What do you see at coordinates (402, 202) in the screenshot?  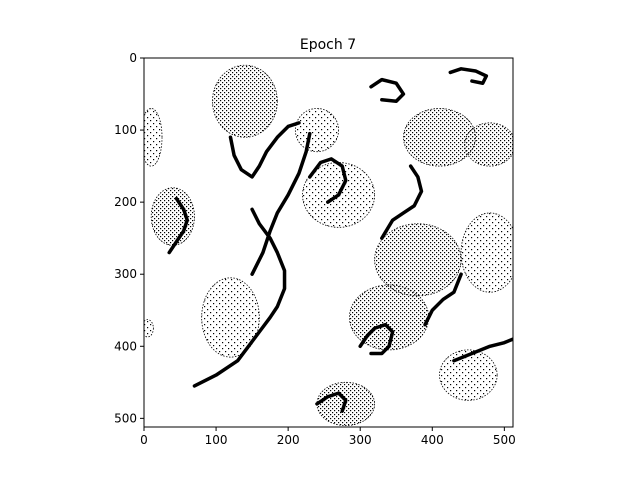 I see `stroke-right-mid-contour` at bounding box center [402, 202].